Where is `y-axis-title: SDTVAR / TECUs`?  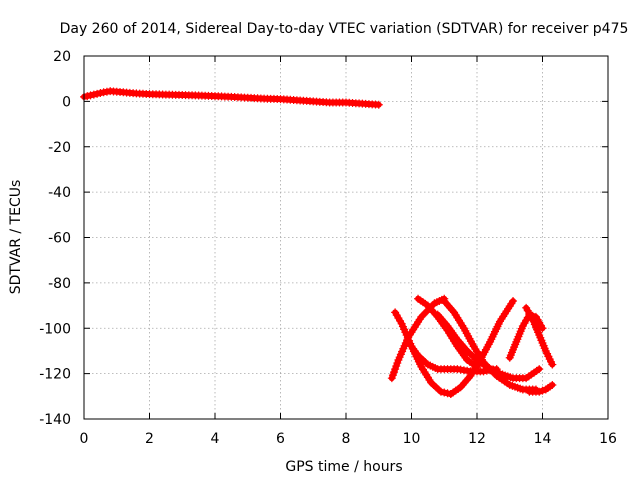 y-axis-title: SDTVAR / TECUs is located at coordinates (16, 237).